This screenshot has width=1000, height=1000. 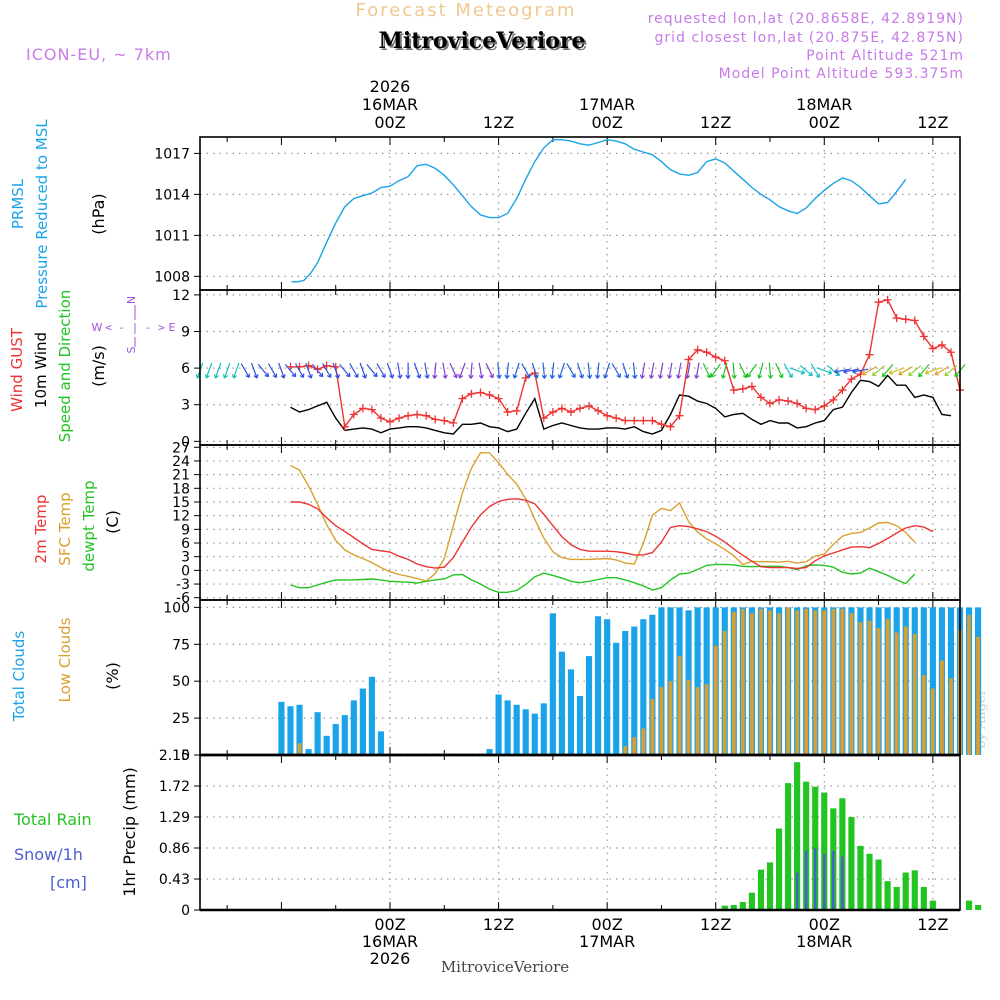 What do you see at coordinates (52, 819) in the screenshot?
I see `rain-label: Total Rain` at bounding box center [52, 819].